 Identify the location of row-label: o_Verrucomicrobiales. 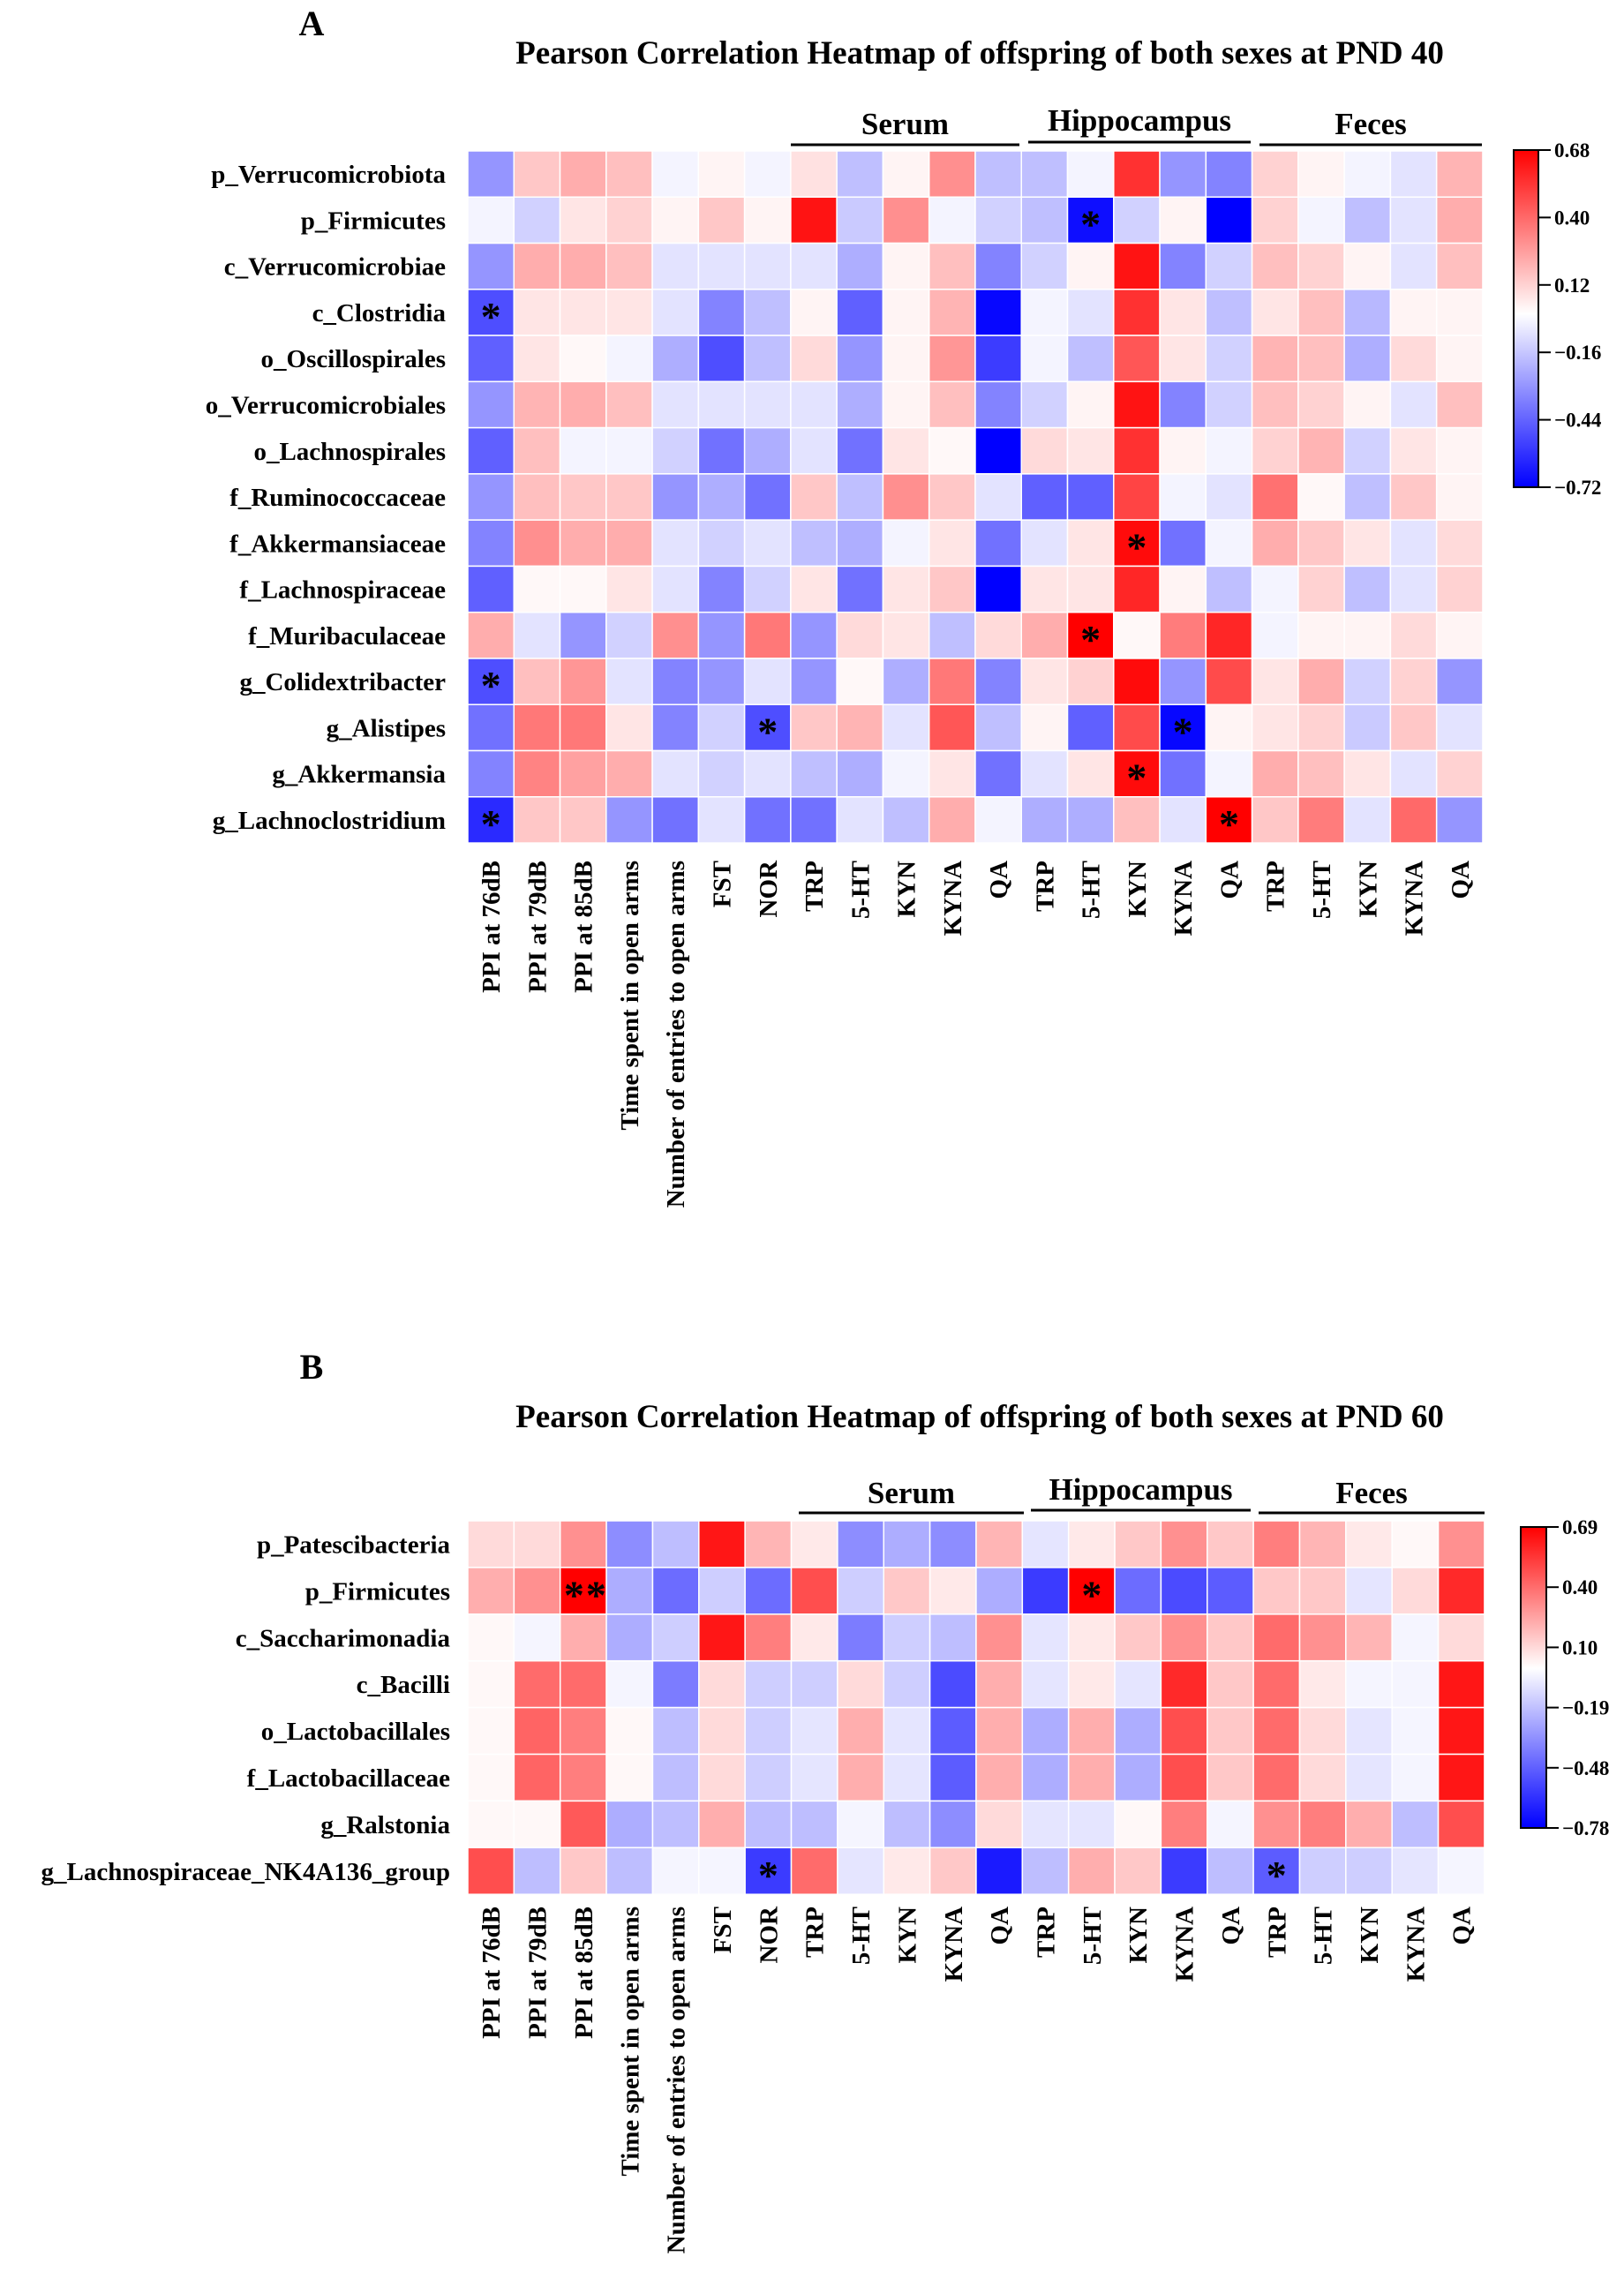
(326, 405).